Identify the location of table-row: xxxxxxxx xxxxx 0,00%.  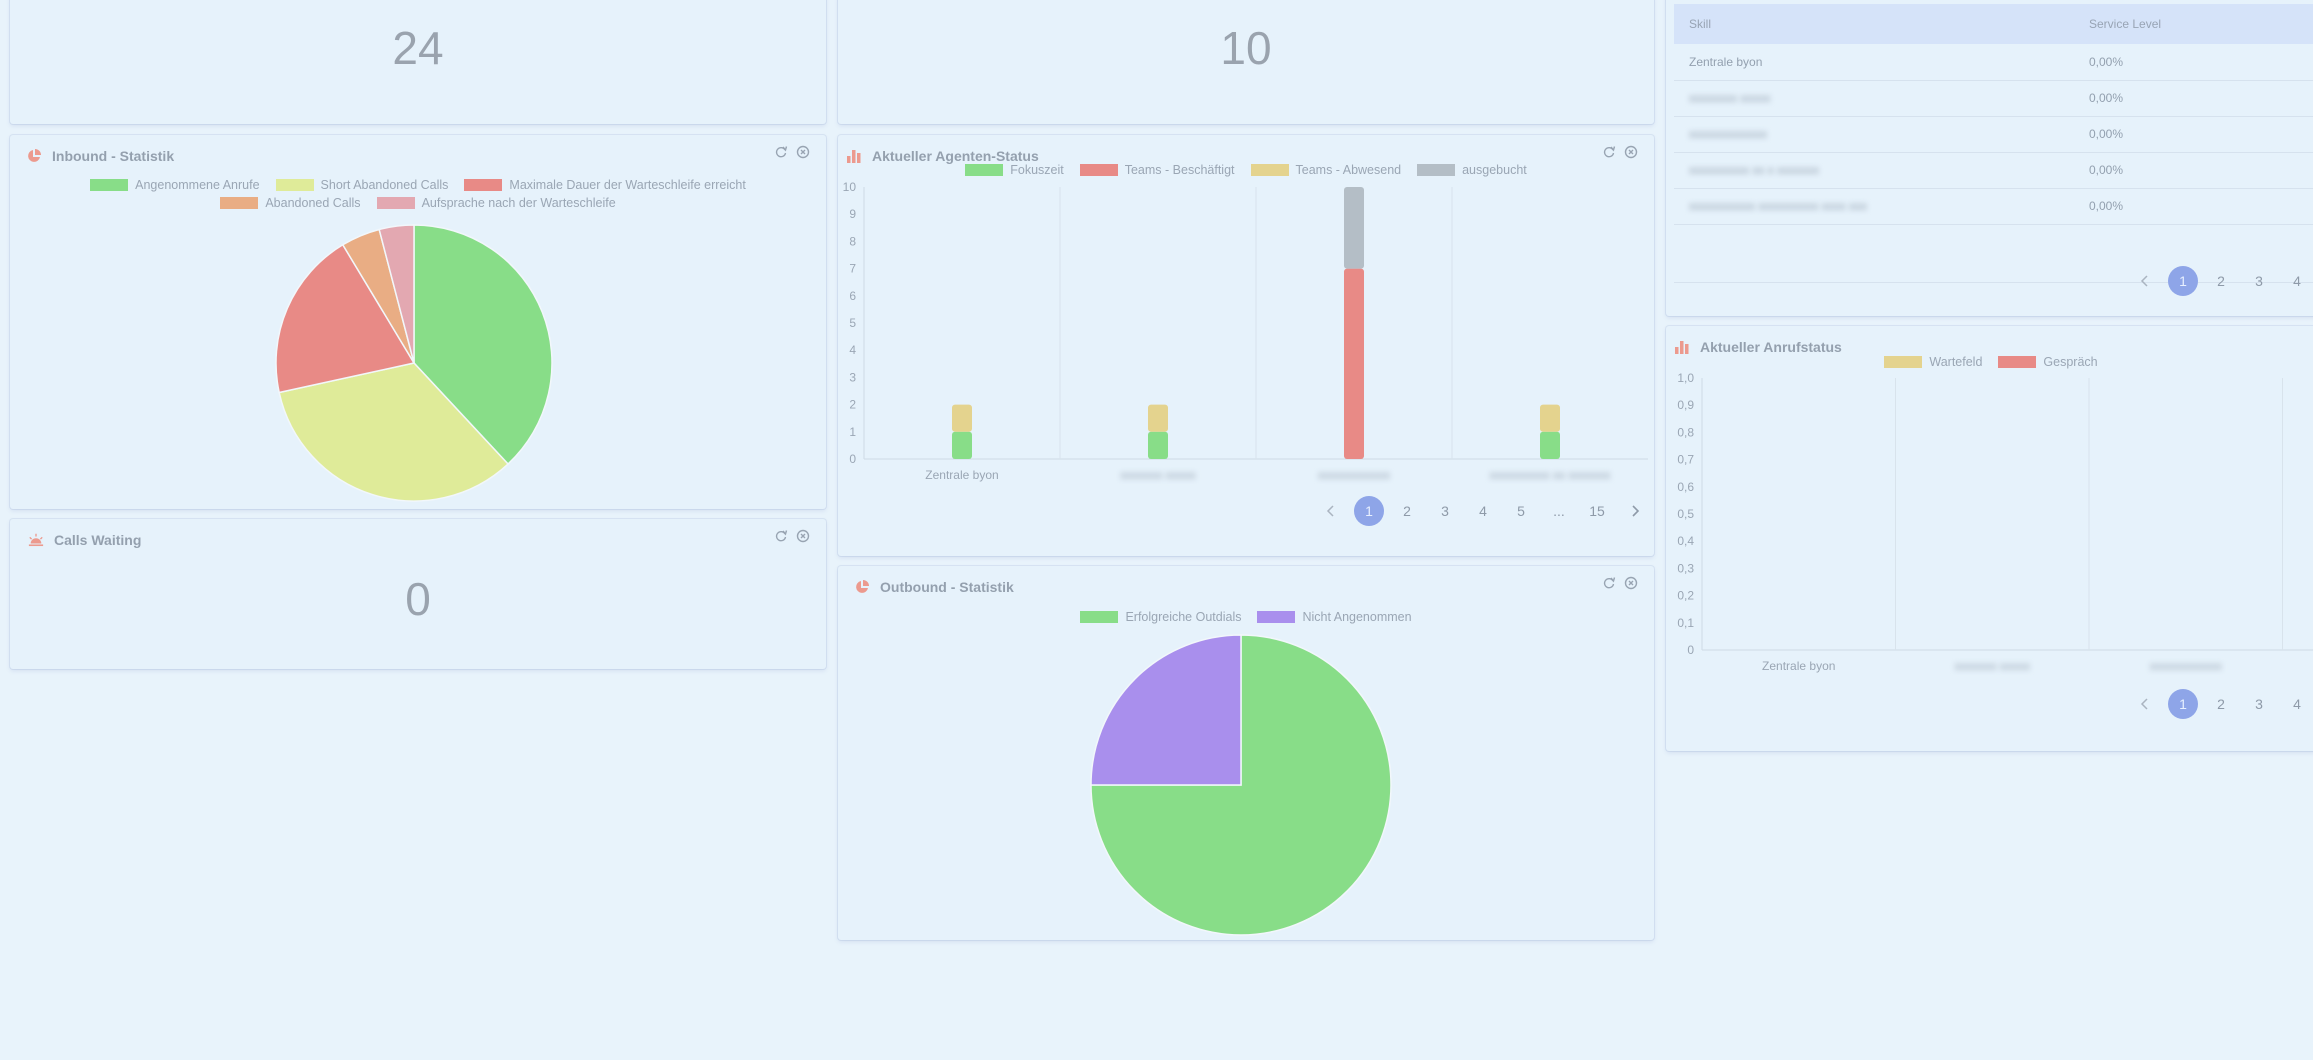
(1993, 98).